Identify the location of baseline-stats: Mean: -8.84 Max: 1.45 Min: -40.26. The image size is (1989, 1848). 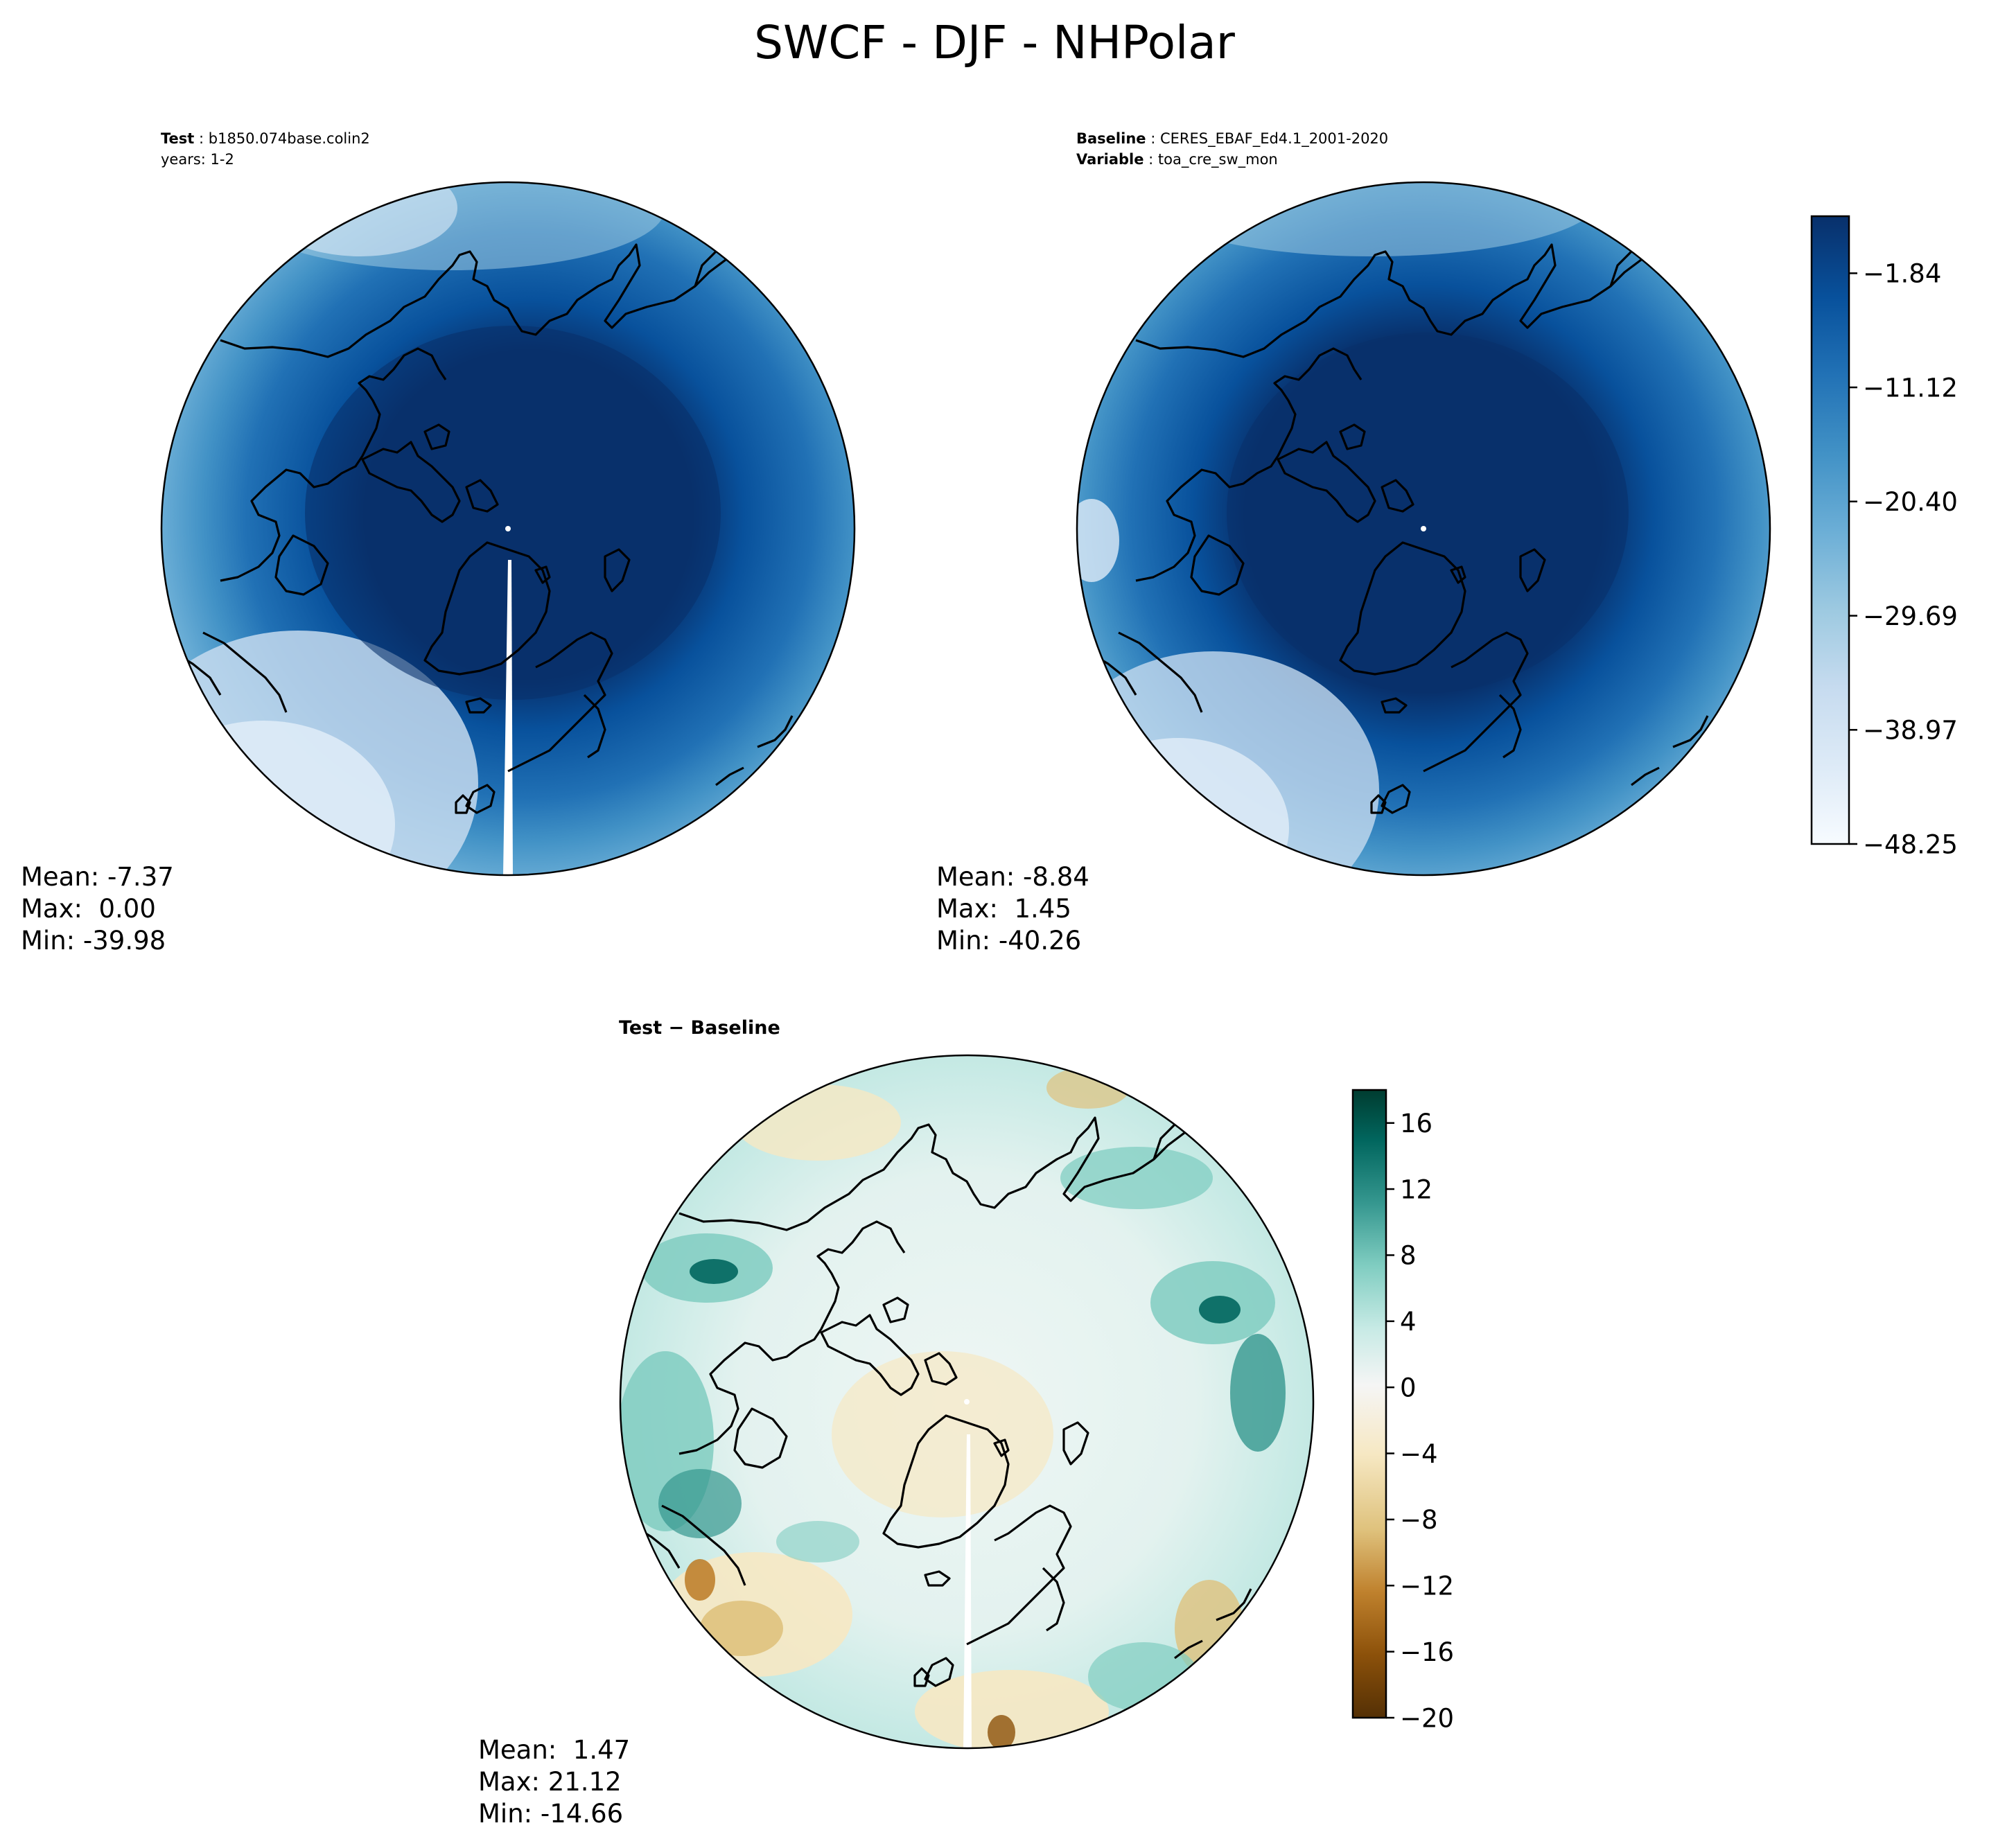
(1012, 909).